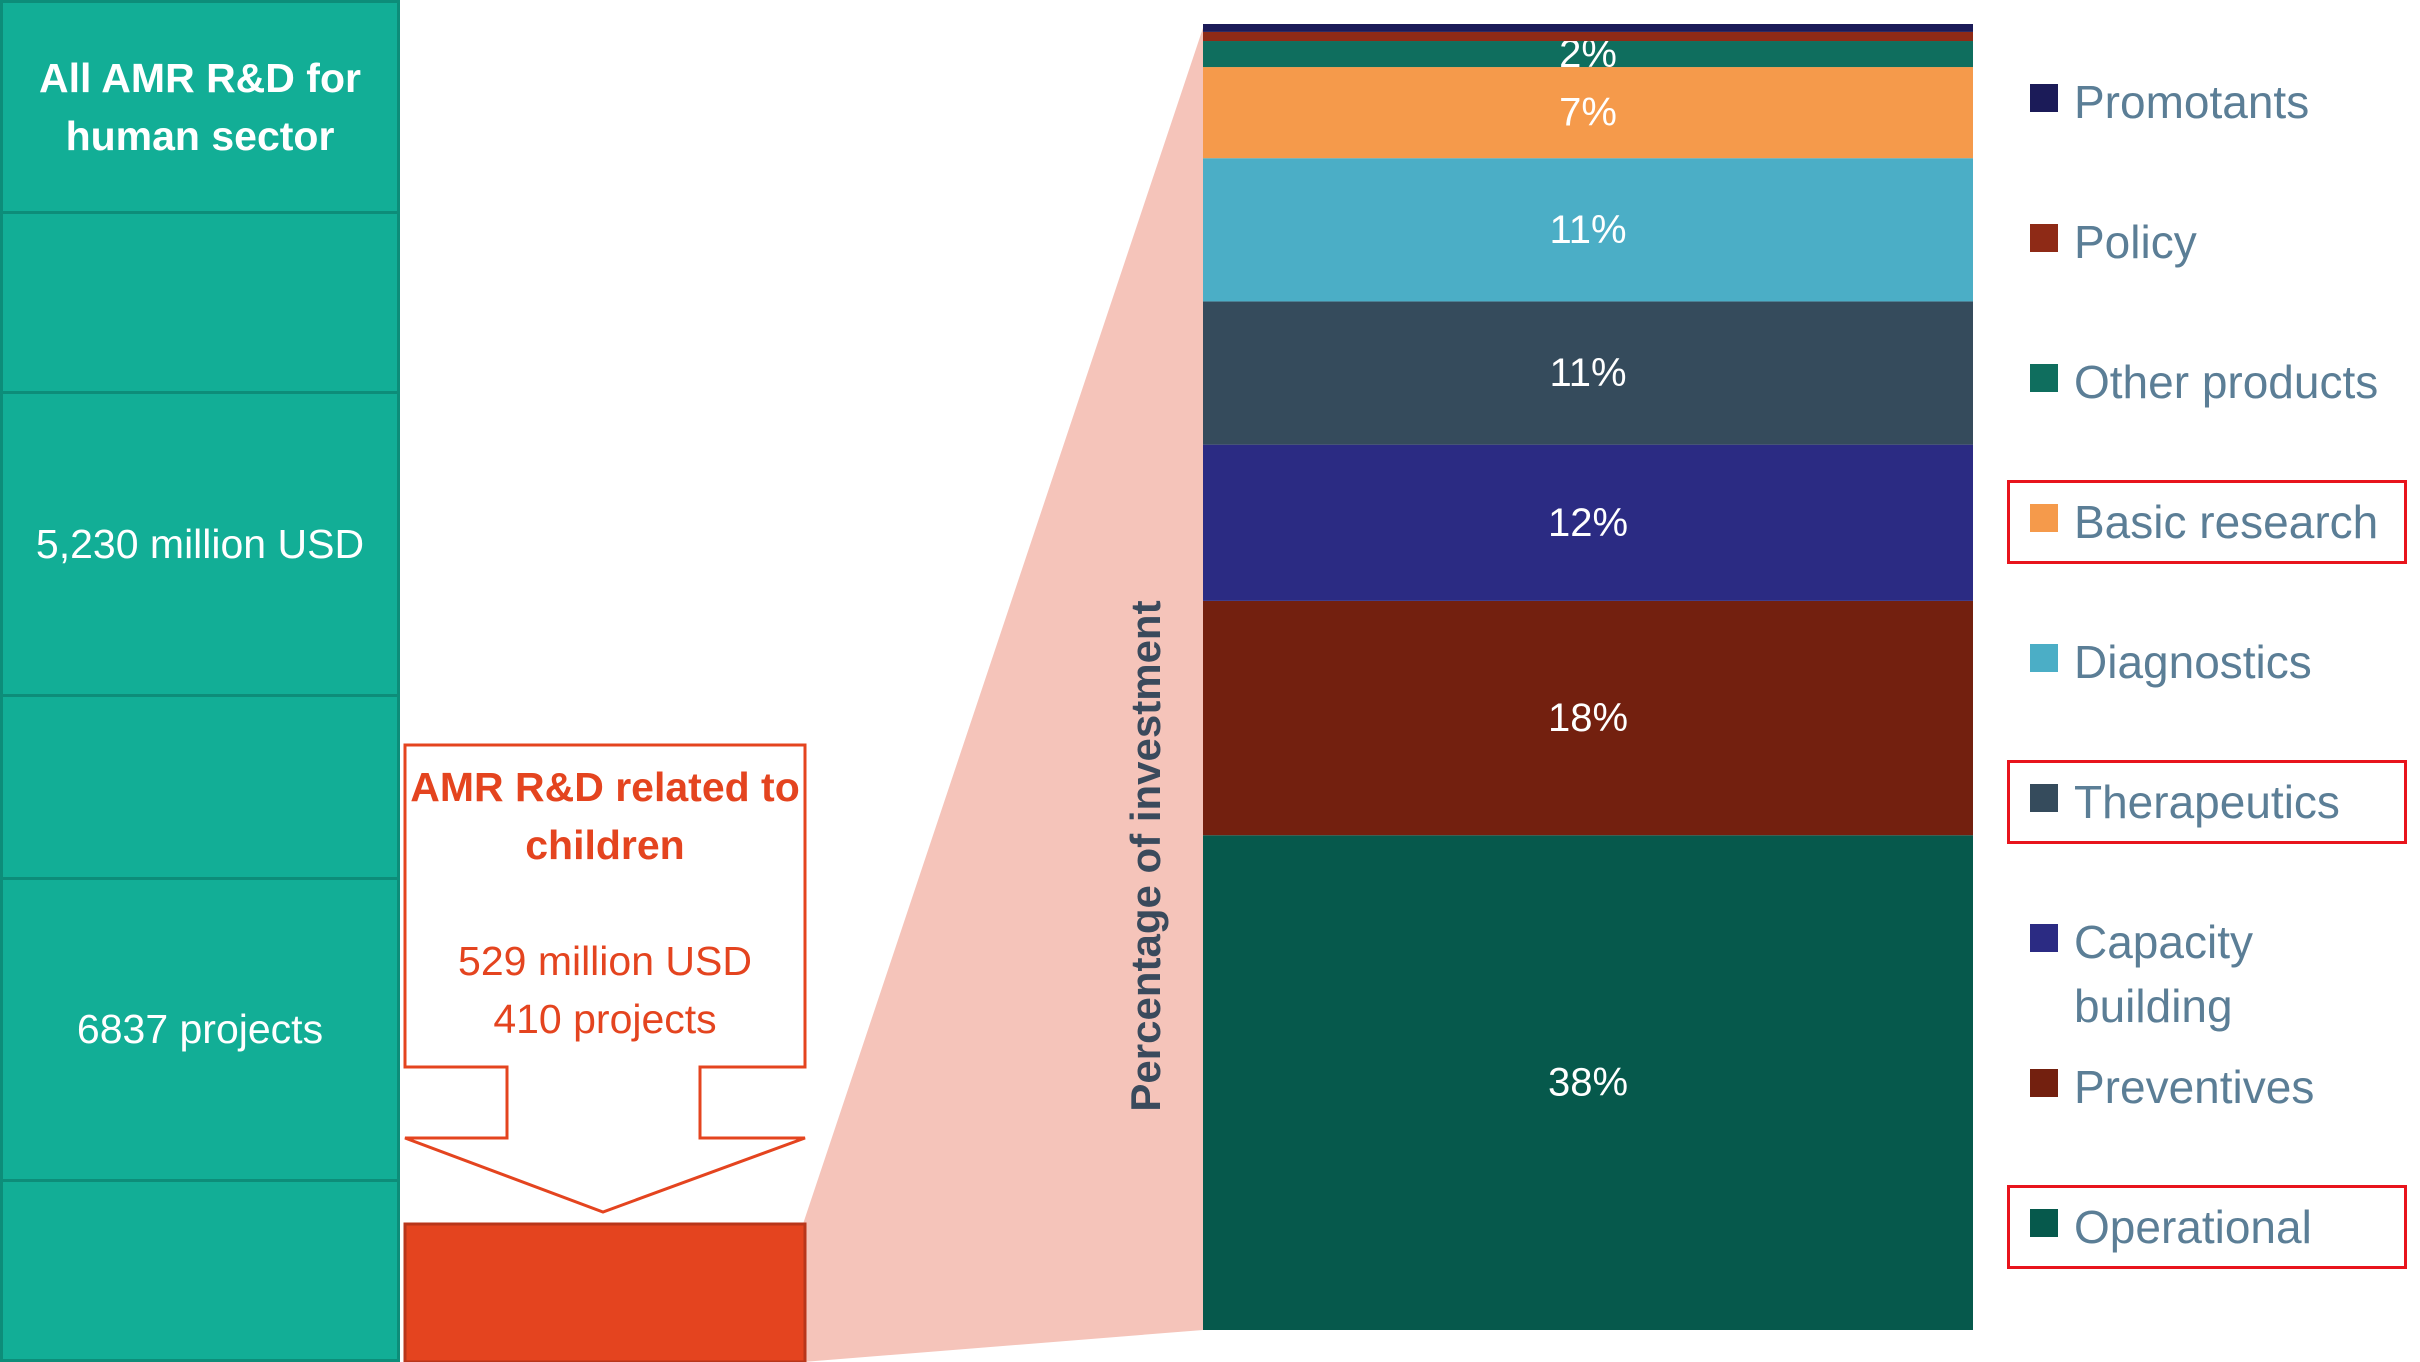 This screenshot has height=1362, width=2420. I want to click on data-label-diagnostics: 11%, so click(1587, 230).